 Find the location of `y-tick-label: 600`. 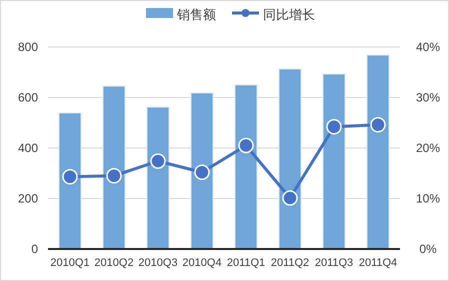

y-tick-label: 600 is located at coordinates (28, 97).